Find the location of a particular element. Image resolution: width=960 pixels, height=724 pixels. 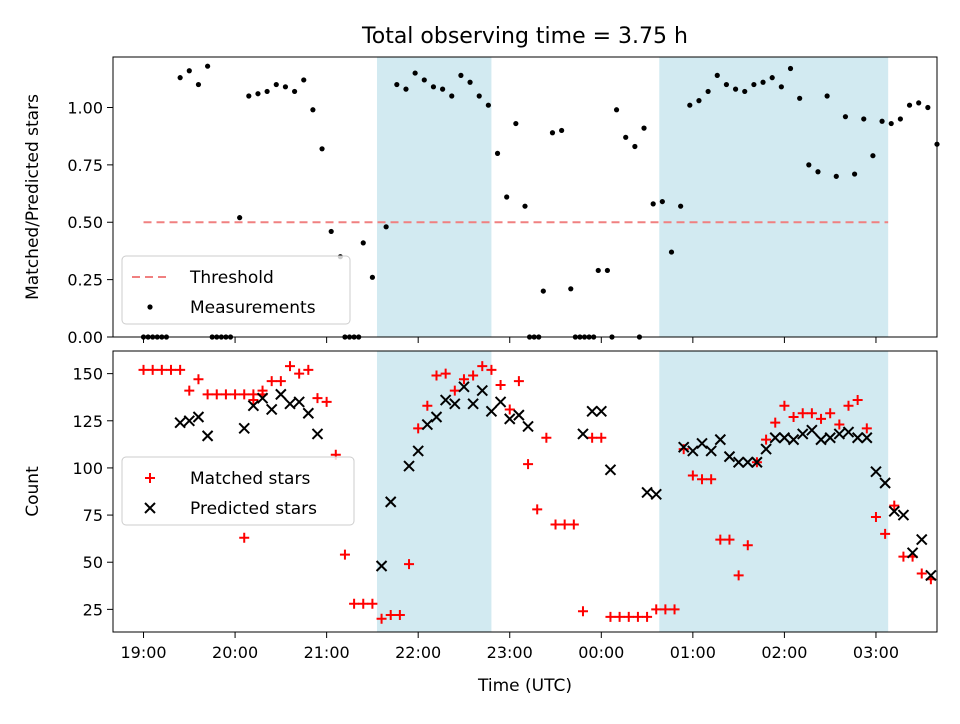

x-tick-label: 22:00 is located at coordinates (418, 652).